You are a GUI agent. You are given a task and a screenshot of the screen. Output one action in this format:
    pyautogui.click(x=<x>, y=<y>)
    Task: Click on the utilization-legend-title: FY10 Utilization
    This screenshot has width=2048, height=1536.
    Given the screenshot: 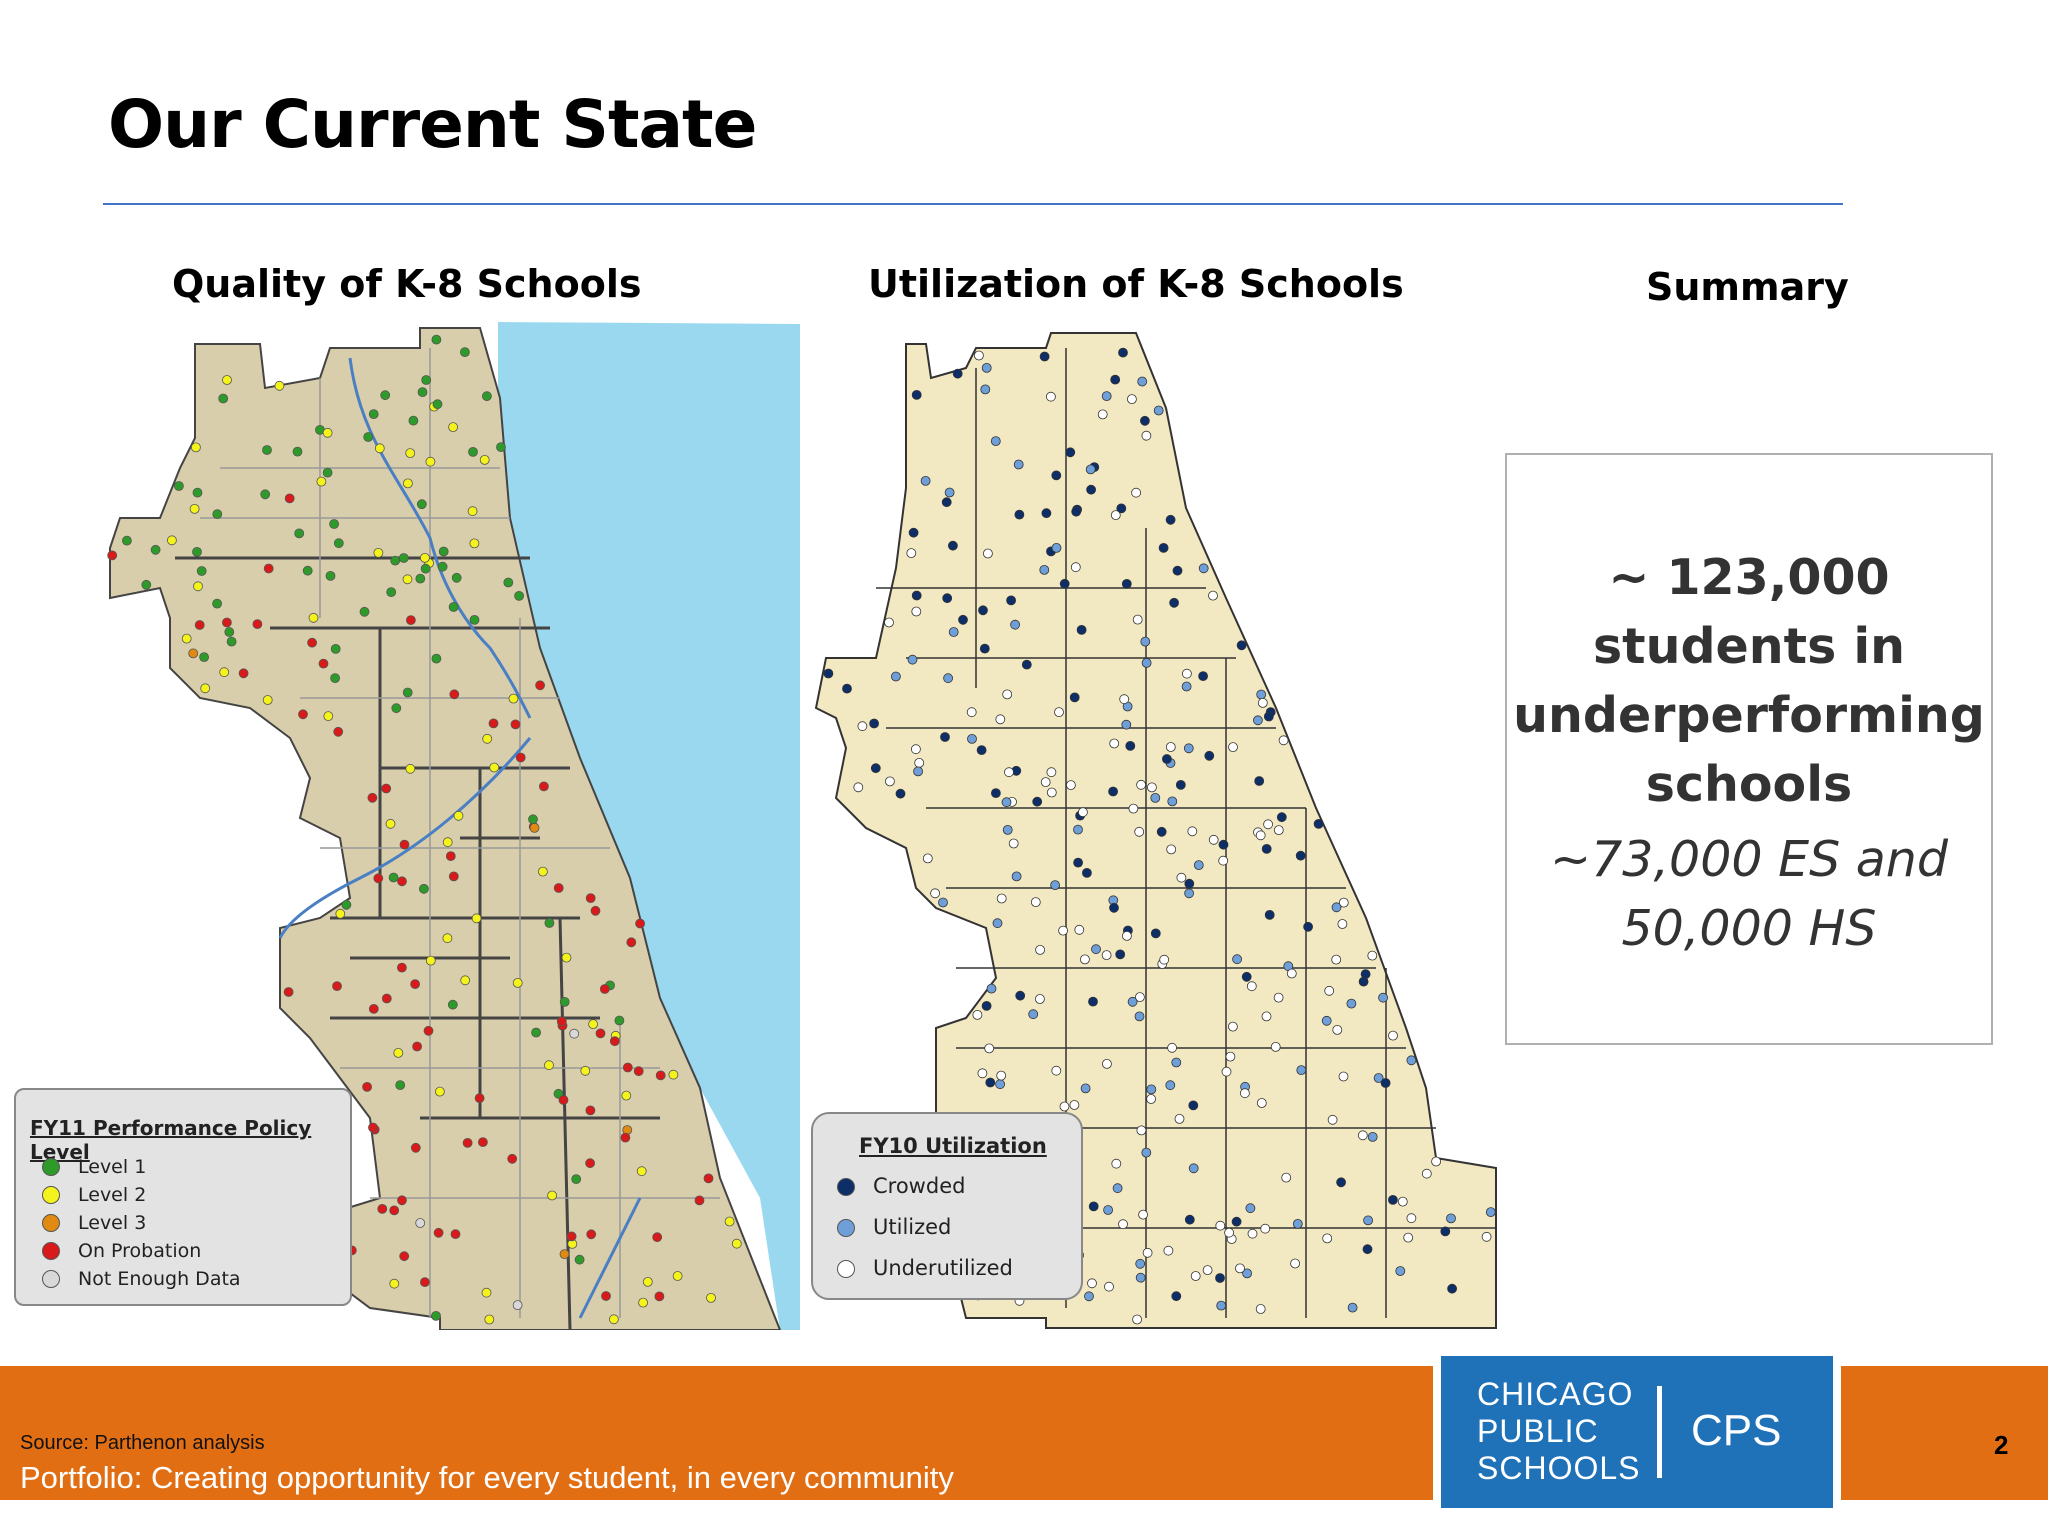 What is the action you would take?
    pyautogui.click(x=953, y=1146)
    